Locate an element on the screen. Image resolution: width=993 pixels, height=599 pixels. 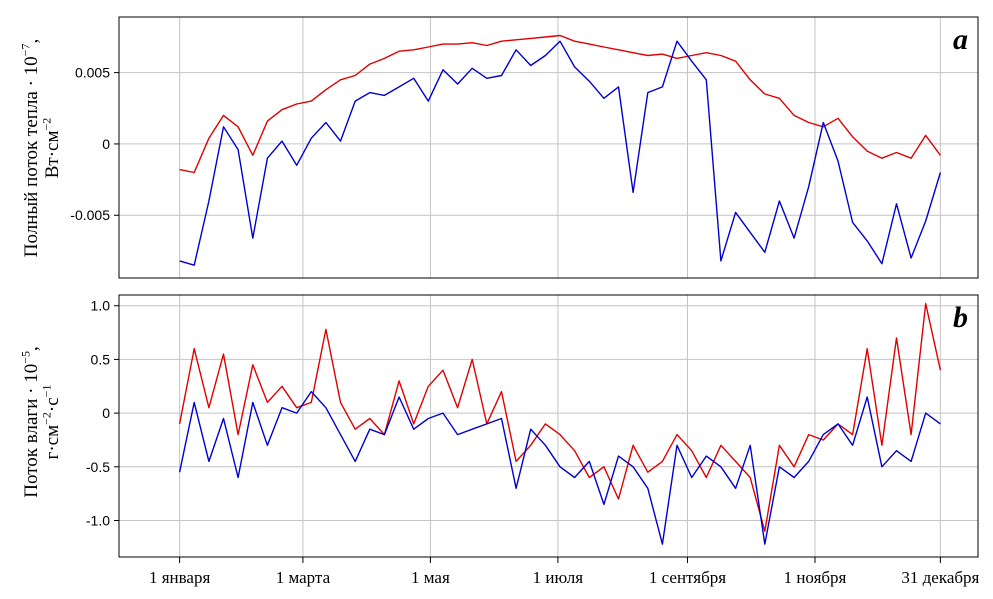
panel-b-ytick-label-2: 0 is located at coordinates (106, 413).